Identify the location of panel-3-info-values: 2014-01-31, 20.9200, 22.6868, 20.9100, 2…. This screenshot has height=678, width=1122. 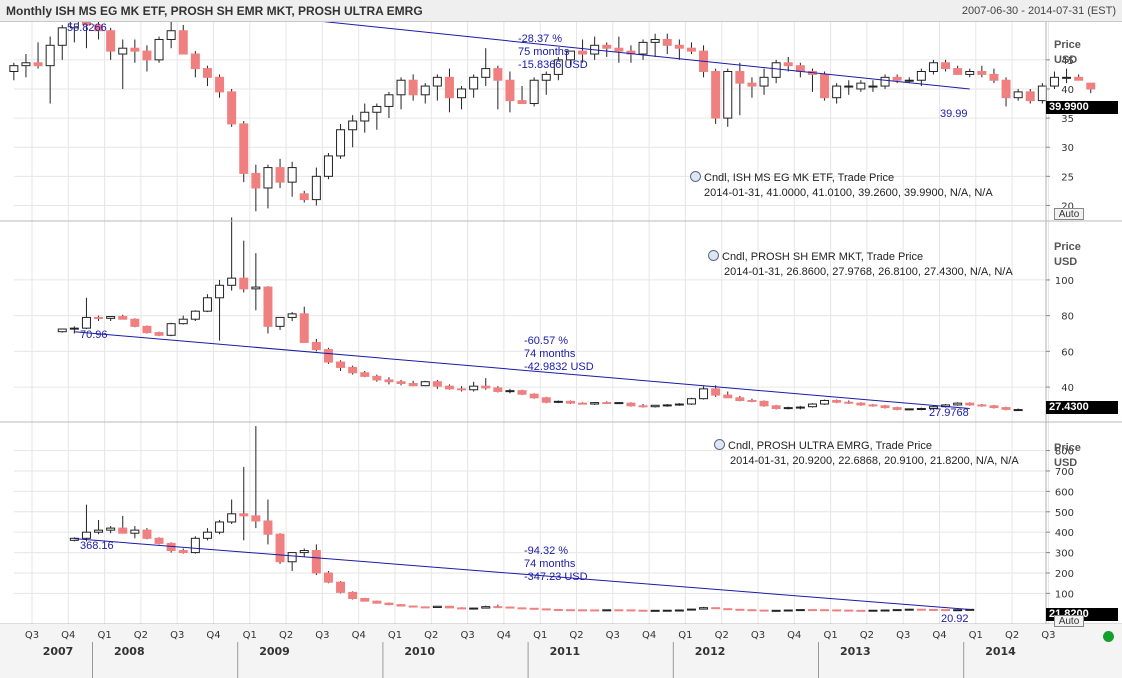
(874, 461).